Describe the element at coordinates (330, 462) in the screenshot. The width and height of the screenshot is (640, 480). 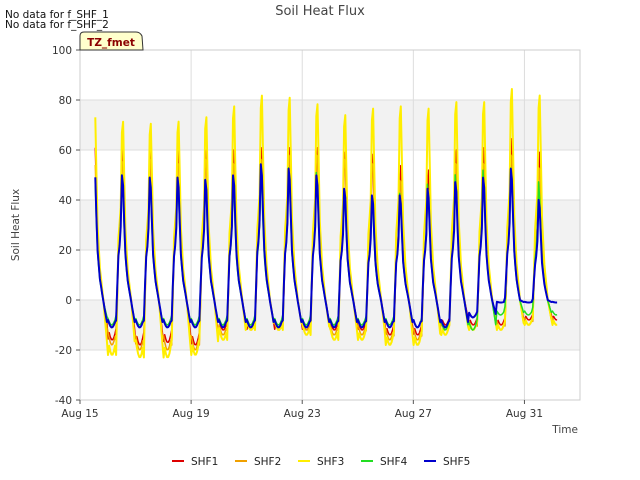
I see `legend-label-shf3: SHF3` at that location.